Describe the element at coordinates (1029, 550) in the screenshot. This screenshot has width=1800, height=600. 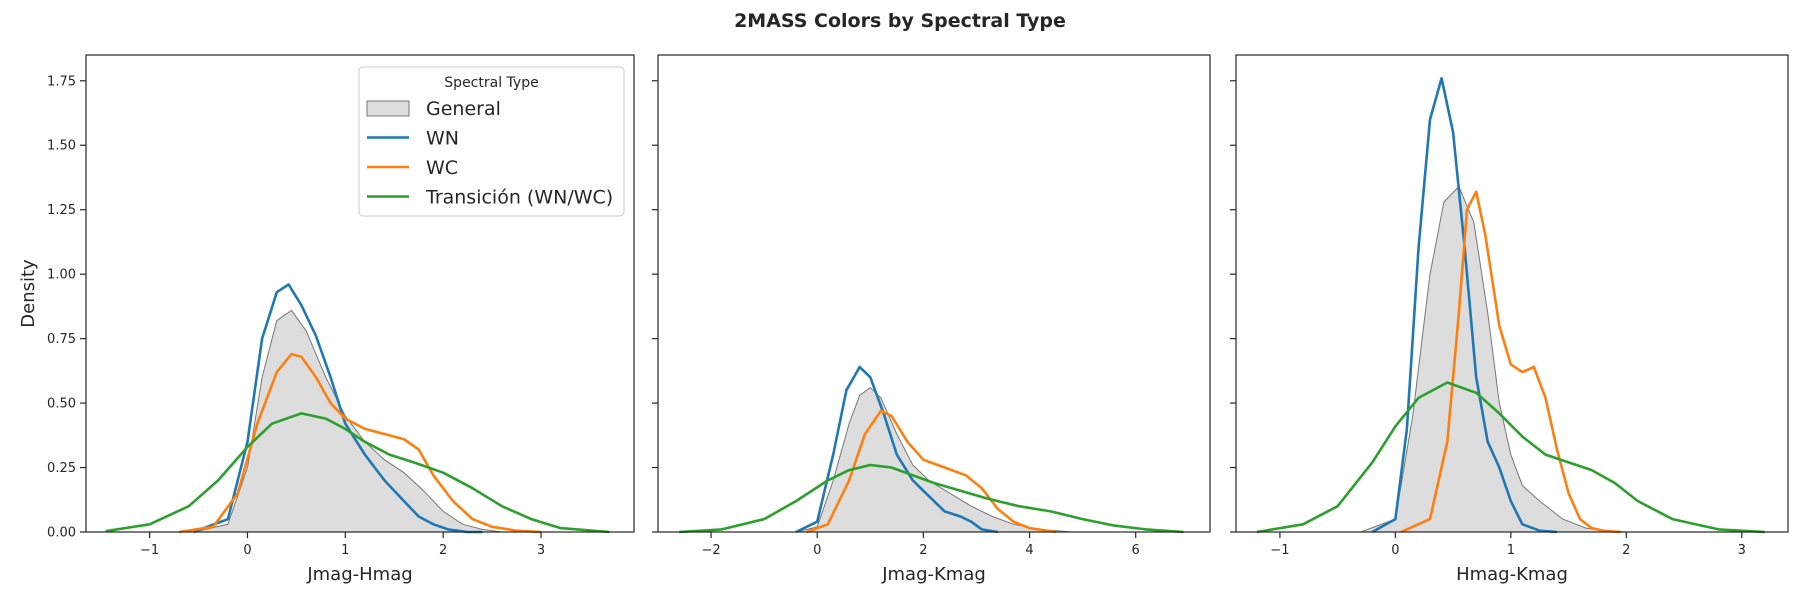
I see `x-tick-label: 4` at that location.